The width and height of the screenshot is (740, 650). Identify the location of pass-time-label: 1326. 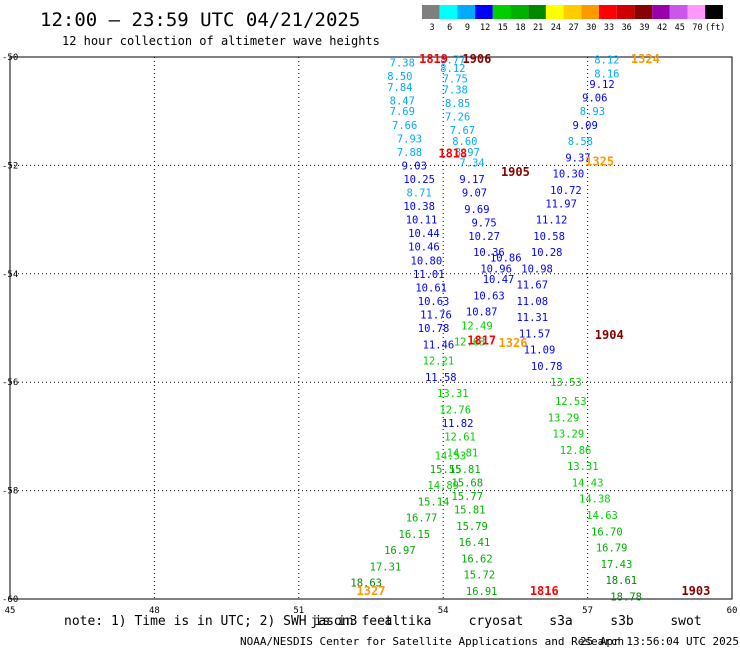
(513, 343).